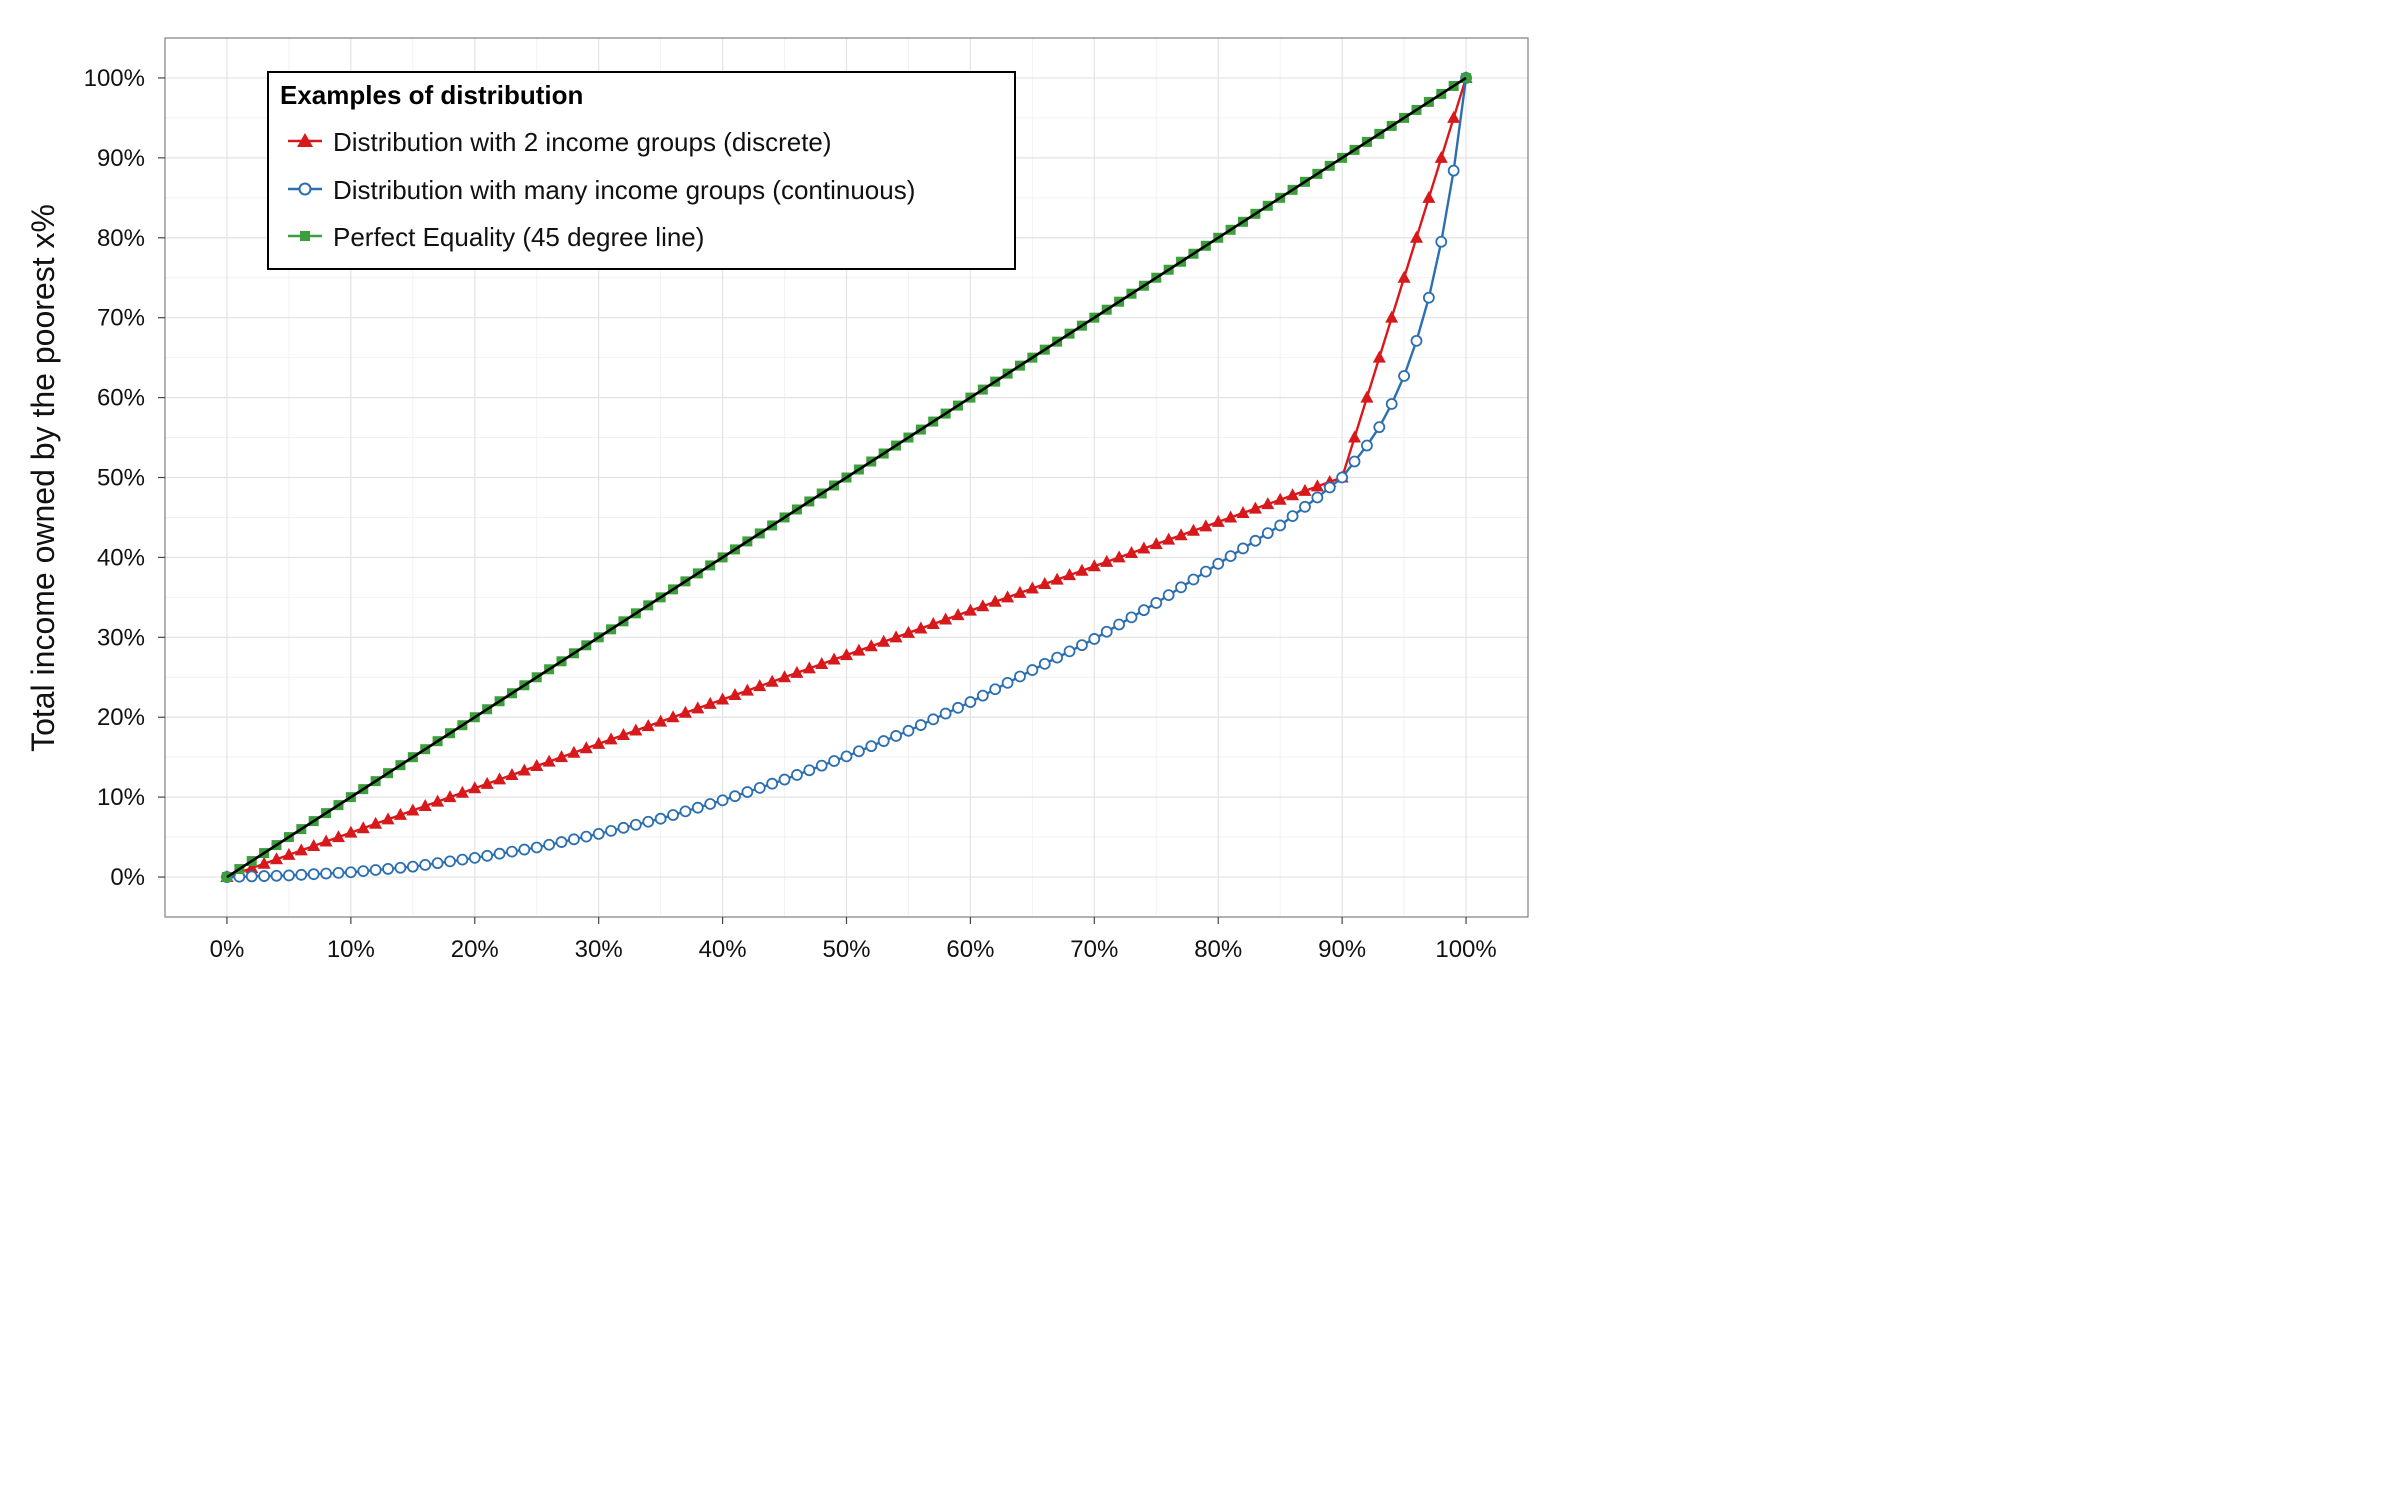  I want to click on x-tick-label: 60%, so click(970, 949).